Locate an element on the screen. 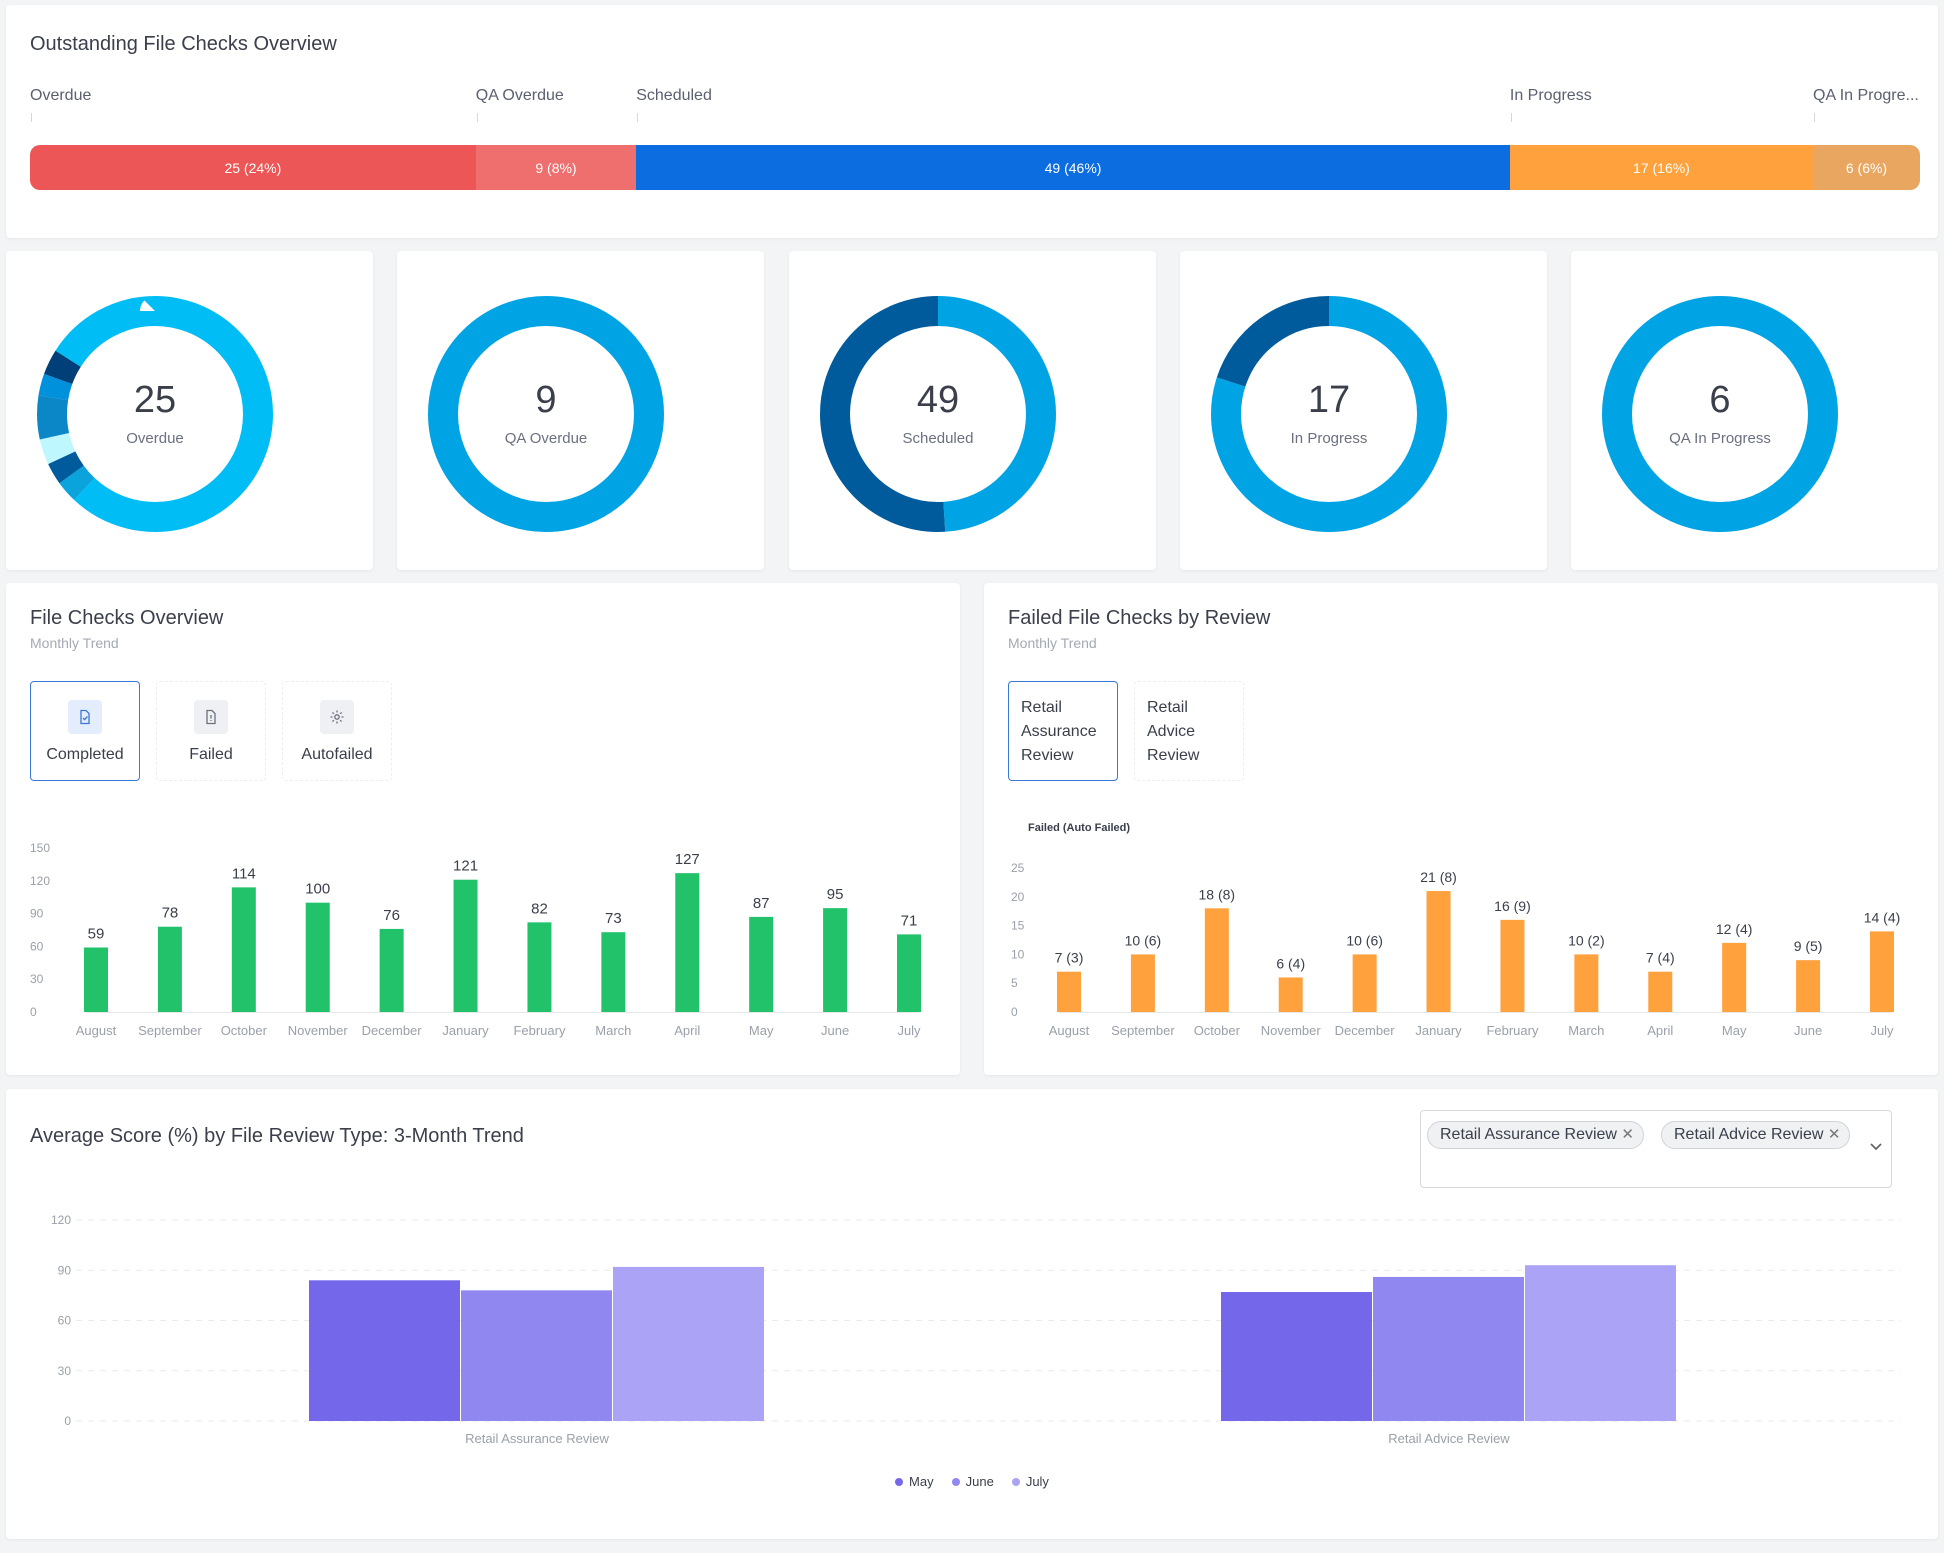 The width and height of the screenshot is (1944, 1553). outstanding-stacked-bar: 25 (24%) 9 (8%) 49 (46%) 17 (16%) 6 (6%) is located at coordinates (975, 167).